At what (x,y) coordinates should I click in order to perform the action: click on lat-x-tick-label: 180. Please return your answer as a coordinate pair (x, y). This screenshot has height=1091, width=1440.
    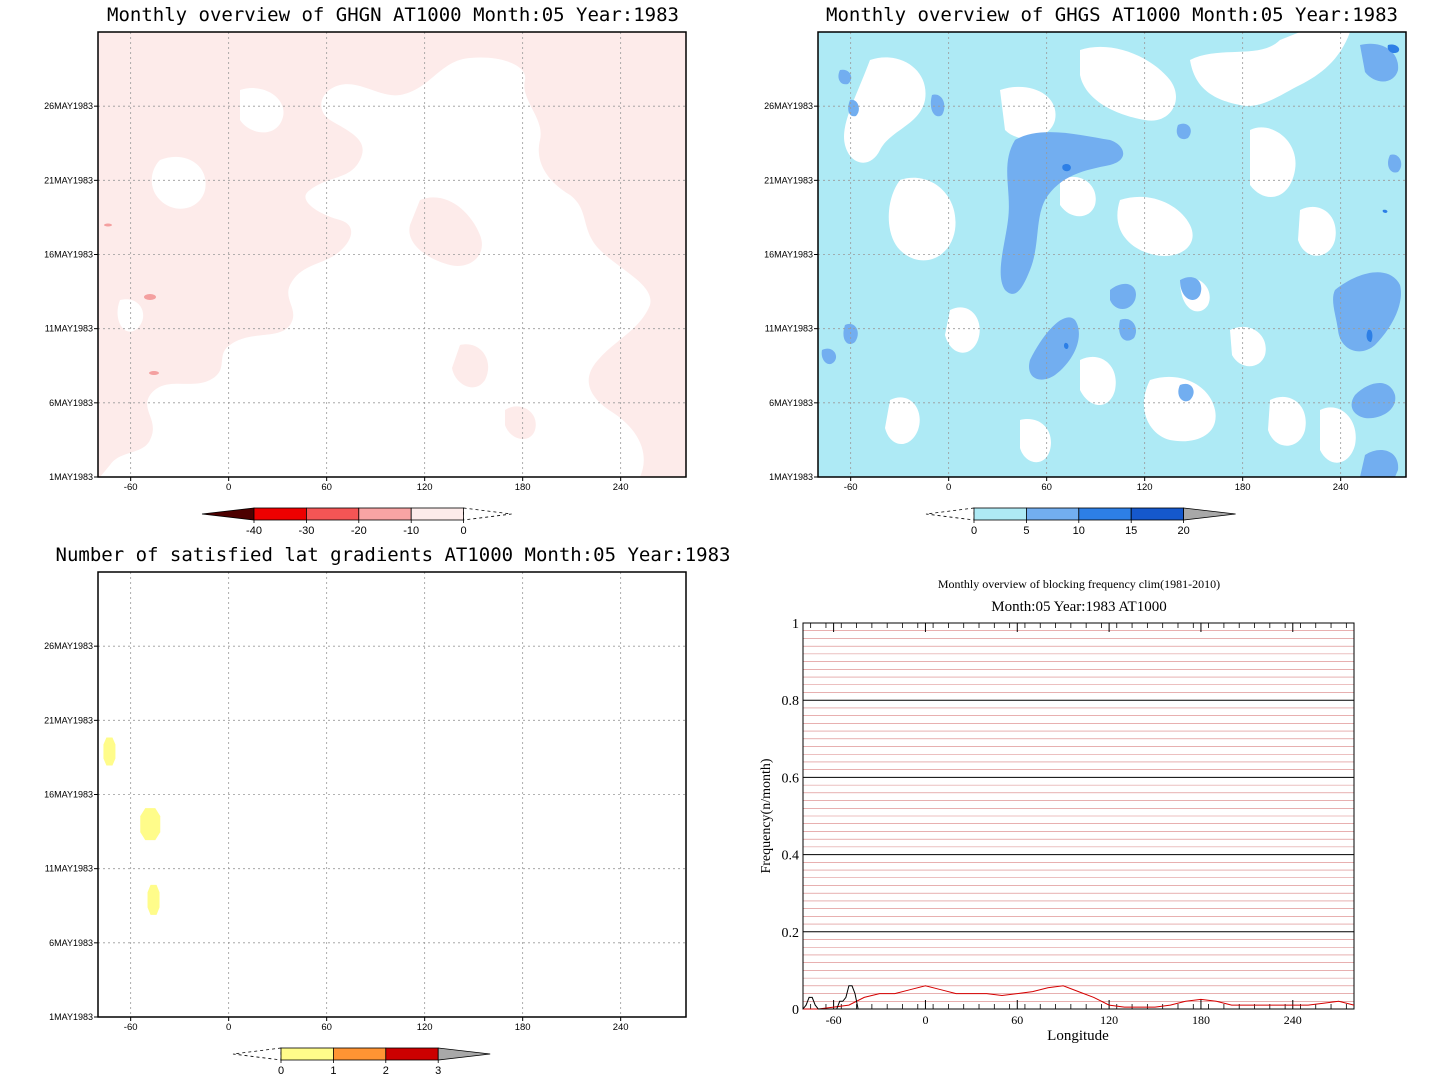
    Looking at the image, I should click on (523, 1027).